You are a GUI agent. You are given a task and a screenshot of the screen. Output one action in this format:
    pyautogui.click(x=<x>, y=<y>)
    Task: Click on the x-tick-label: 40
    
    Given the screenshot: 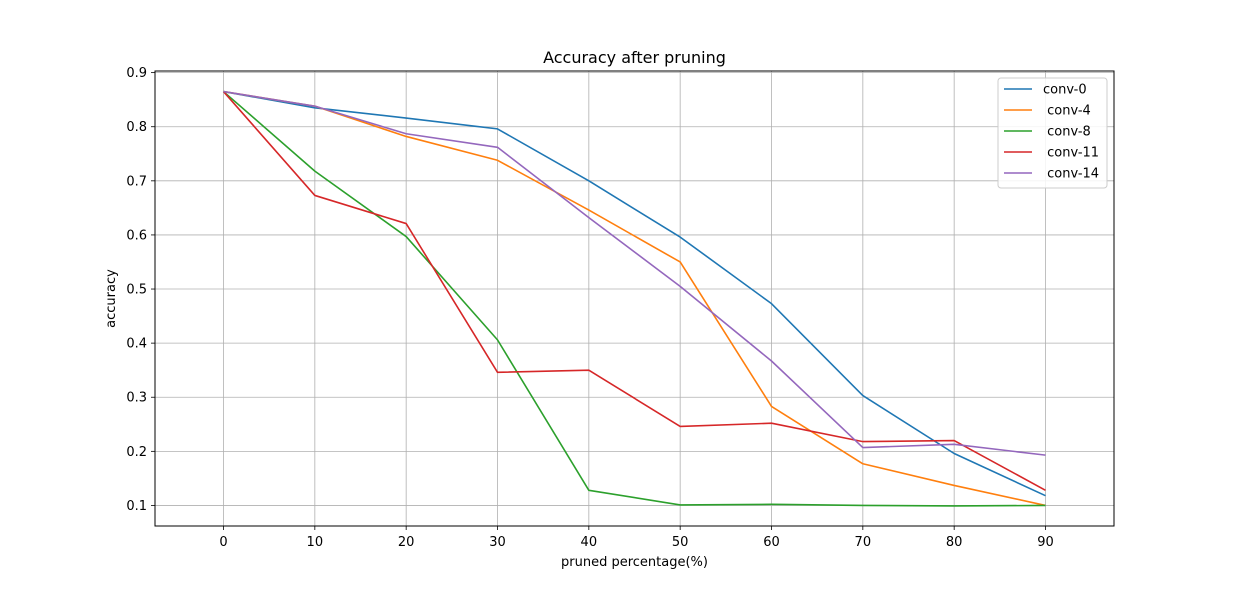 What is the action you would take?
    pyautogui.click(x=589, y=542)
    